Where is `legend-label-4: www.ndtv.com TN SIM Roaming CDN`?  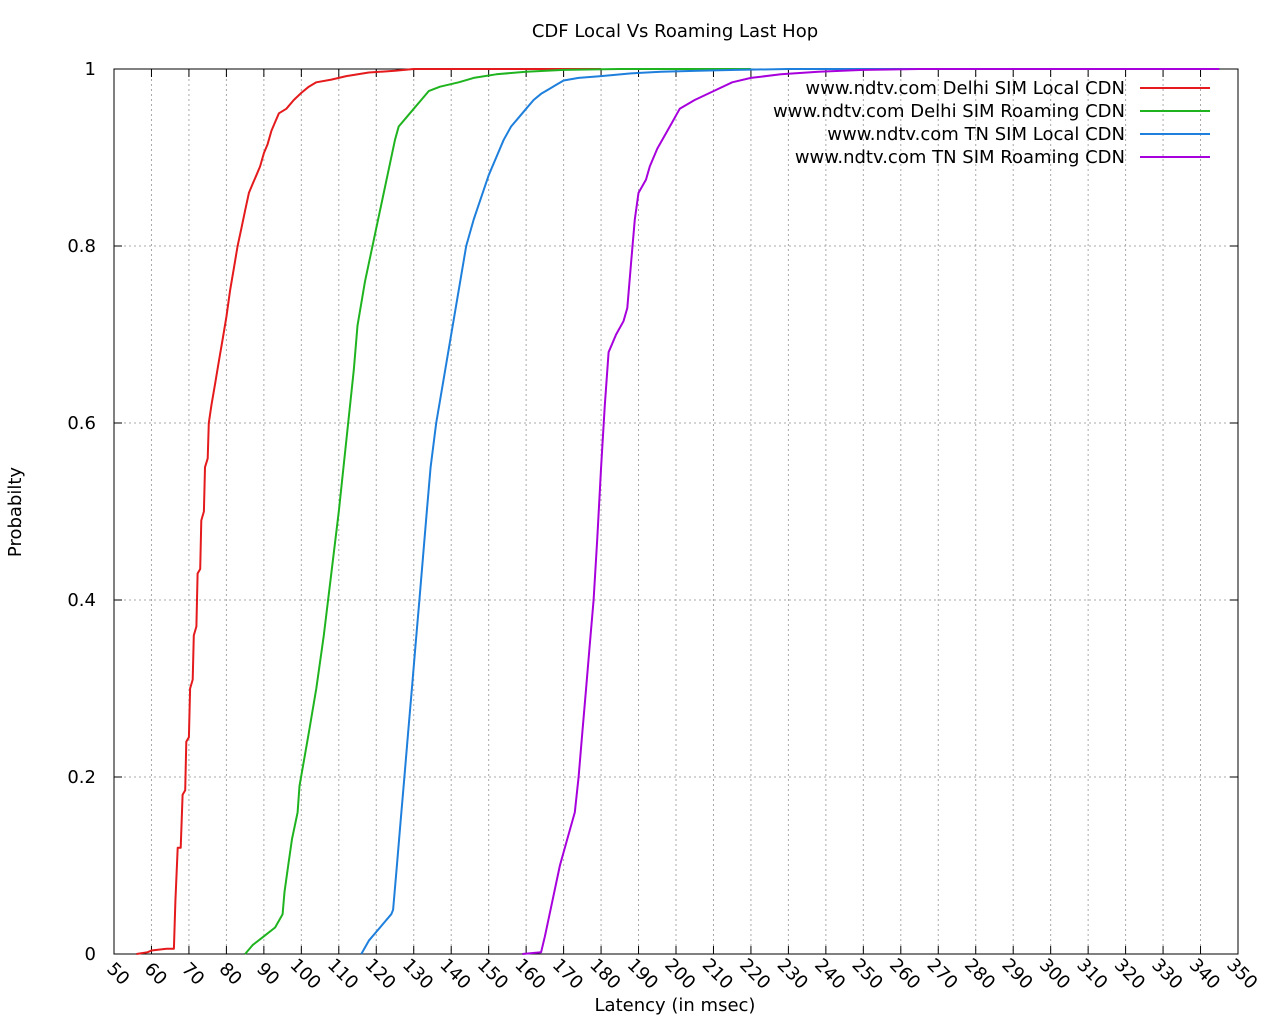 legend-label-4: www.ndtv.com TN SIM Roaming CDN is located at coordinates (960, 157).